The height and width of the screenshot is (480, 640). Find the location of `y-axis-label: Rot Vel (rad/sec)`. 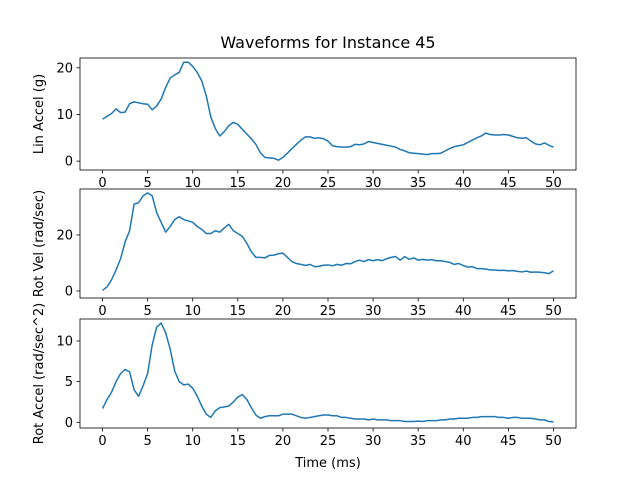

y-axis-label: Rot Vel (rad/sec) is located at coordinates (39, 243).